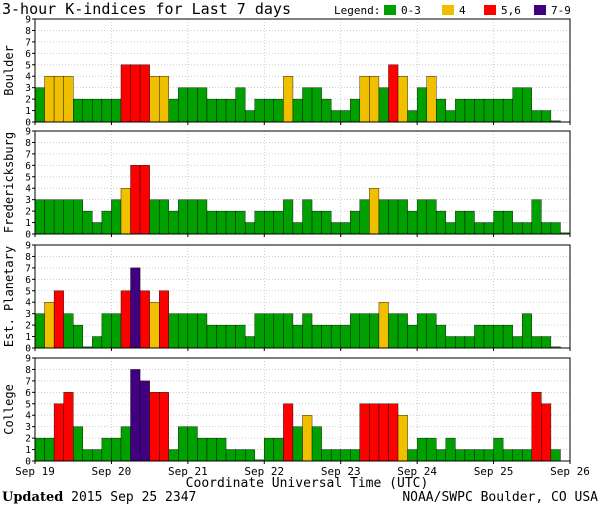 The width and height of the screenshot is (600, 510). What do you see at coordinates (28, 257) in the screenshot?
I see `y-tick-label: 8` at bounding box center [28, 257].